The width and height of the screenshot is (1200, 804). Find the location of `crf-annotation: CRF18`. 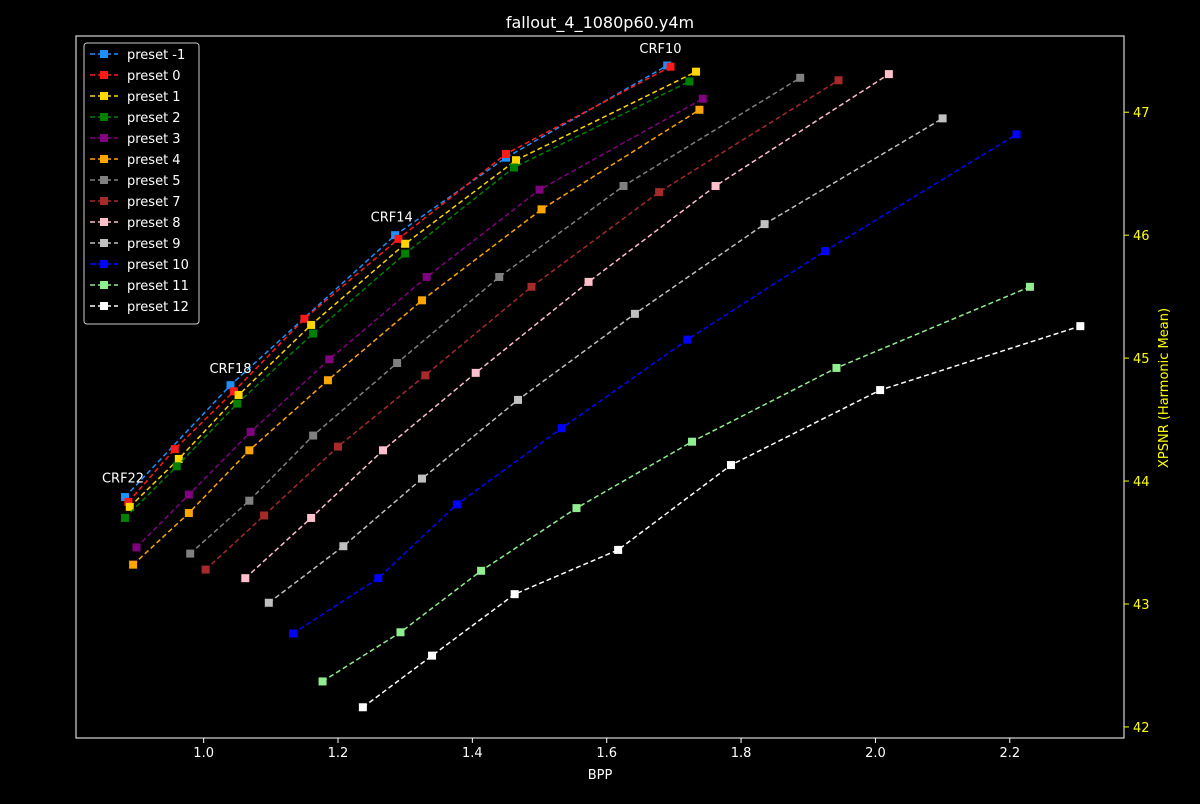

crf-annotation: CRF18 is located at coordinates (230, 369).